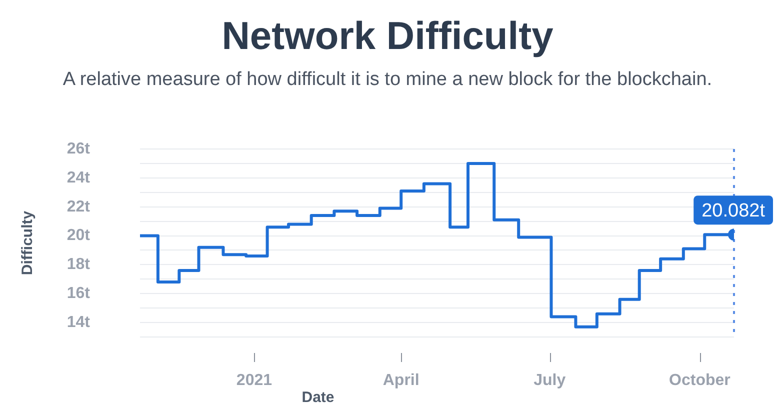 The width and height of the screenshot is (775, 408). What do you see at coordinates (78, 293) in the screenshot?
I see `y-tick-label: 16t` at bounding box center [78, 293].